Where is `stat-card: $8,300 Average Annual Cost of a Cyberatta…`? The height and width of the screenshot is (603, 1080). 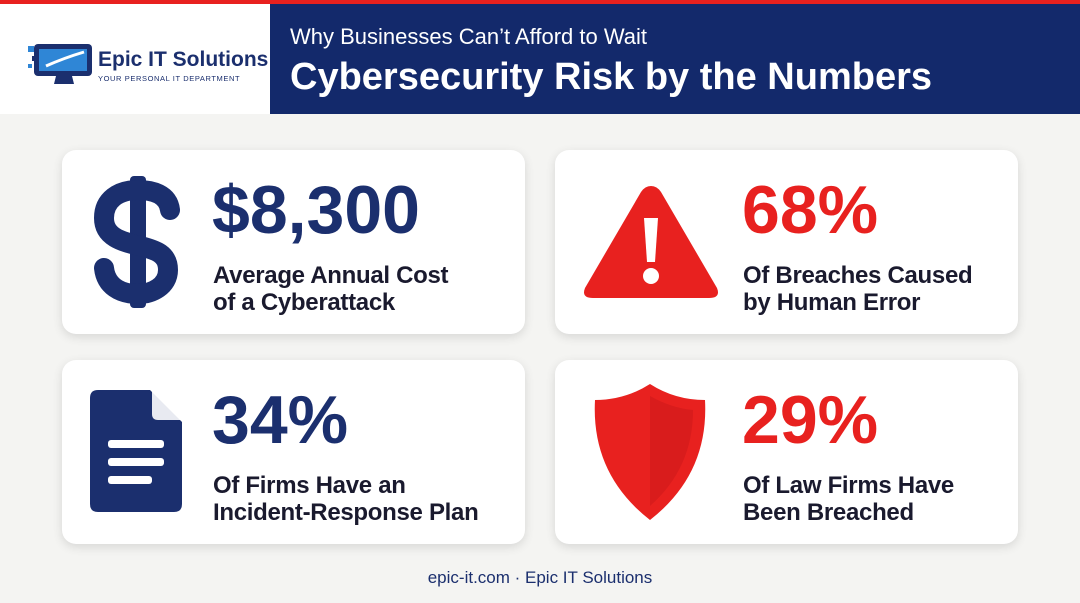
stat-card: $8,300 Average Annual Cost of a Cyberatta… is located at coordinates (293, 242).